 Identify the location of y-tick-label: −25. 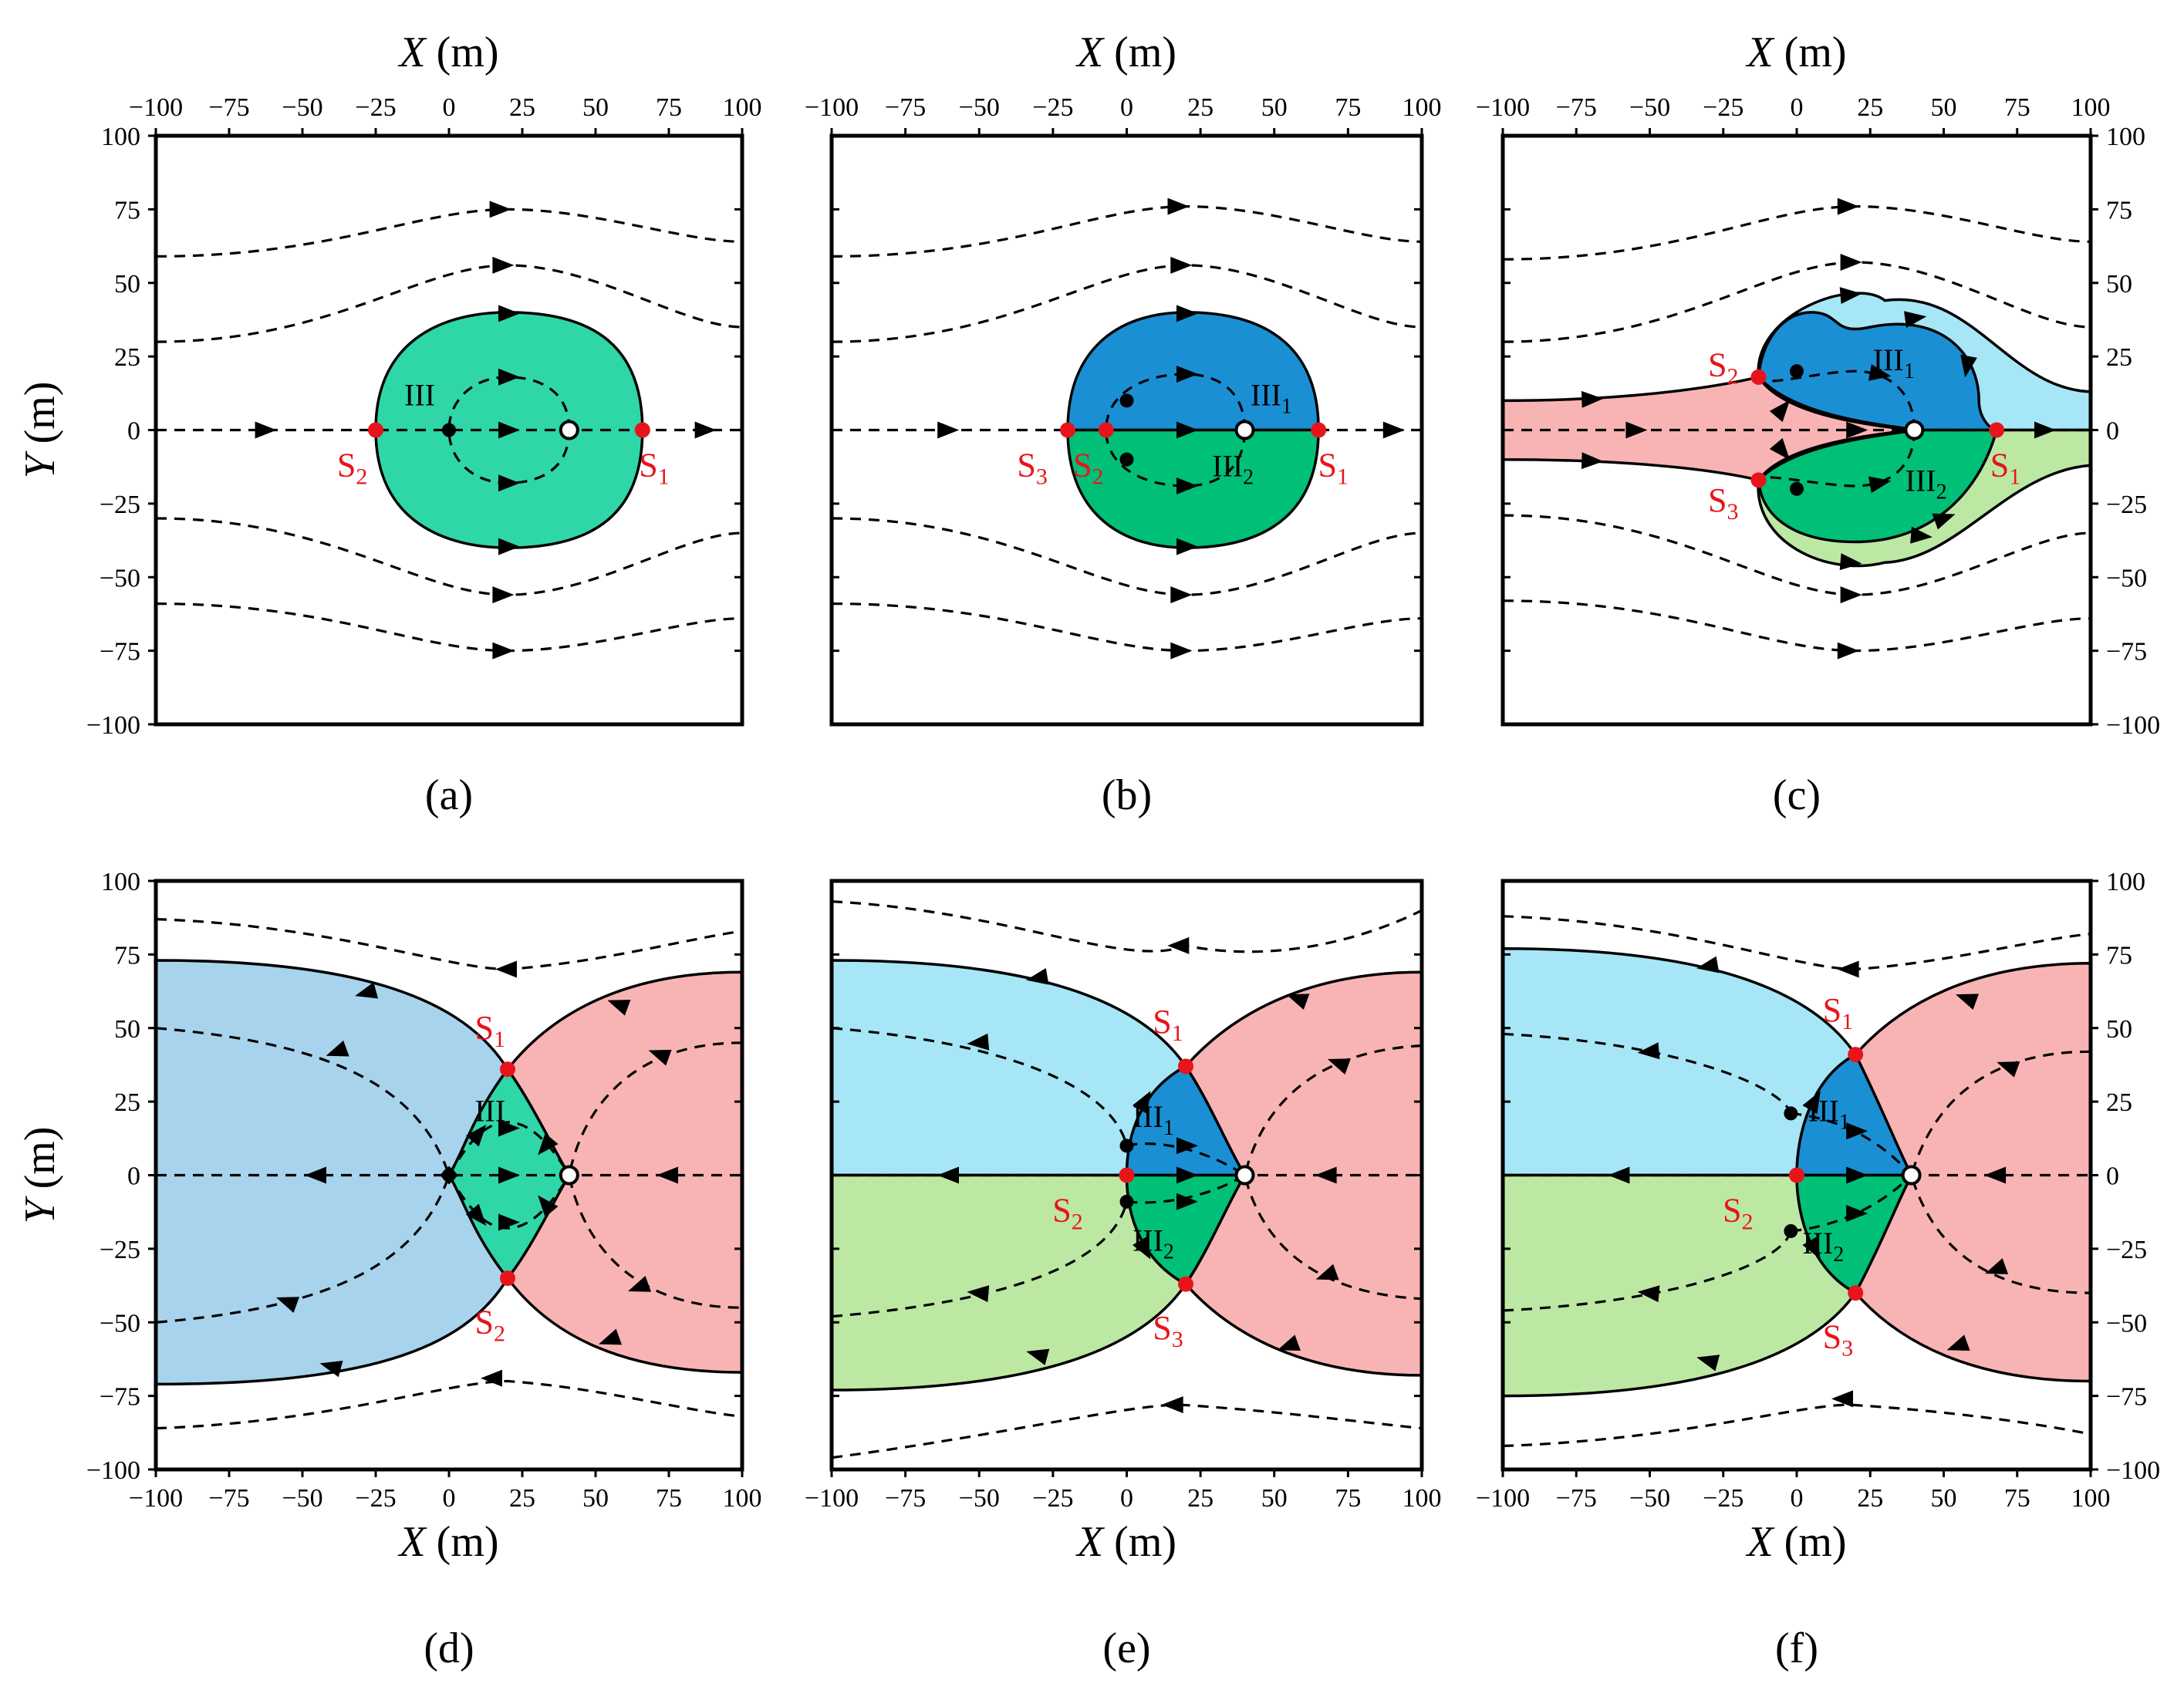
(2126, 505).